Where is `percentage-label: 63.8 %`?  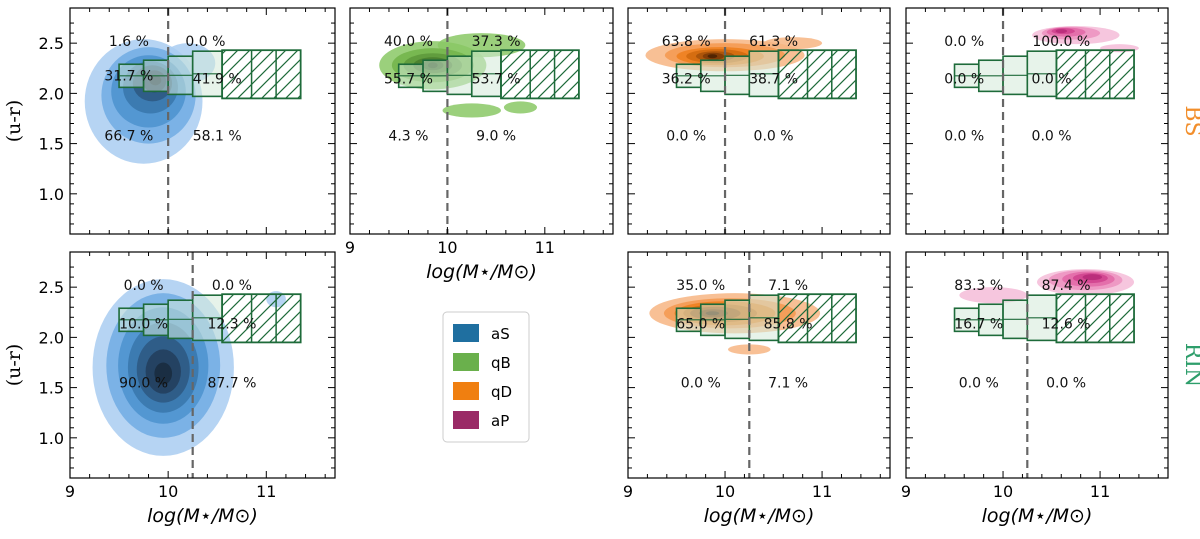
percentage-label: 63.8 % is located at coordinates (686, 42).